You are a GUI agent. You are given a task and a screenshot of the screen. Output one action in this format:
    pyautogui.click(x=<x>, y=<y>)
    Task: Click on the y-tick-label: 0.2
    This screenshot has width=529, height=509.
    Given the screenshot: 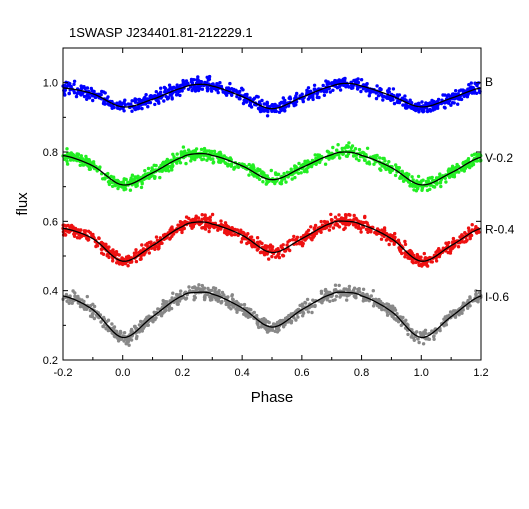 What is the action you would take?
    pyautogui.click(x=50, y=361)
    